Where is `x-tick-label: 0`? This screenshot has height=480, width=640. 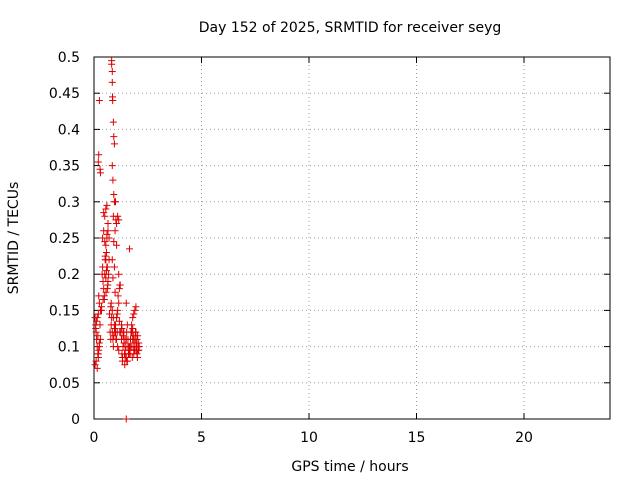 x-tick-label: 0 is located at coordinates (94, 438).